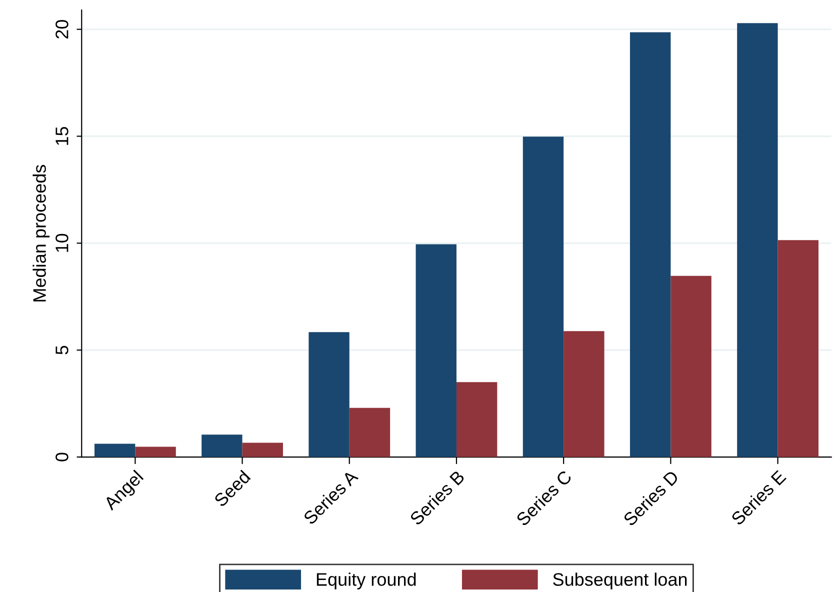 The height and width of the screenshot is (592, 833). What do you see at coordinates (62, 29) in the screenshot?
I see `y-tick-label: 20` at bounding box center [62, 29].